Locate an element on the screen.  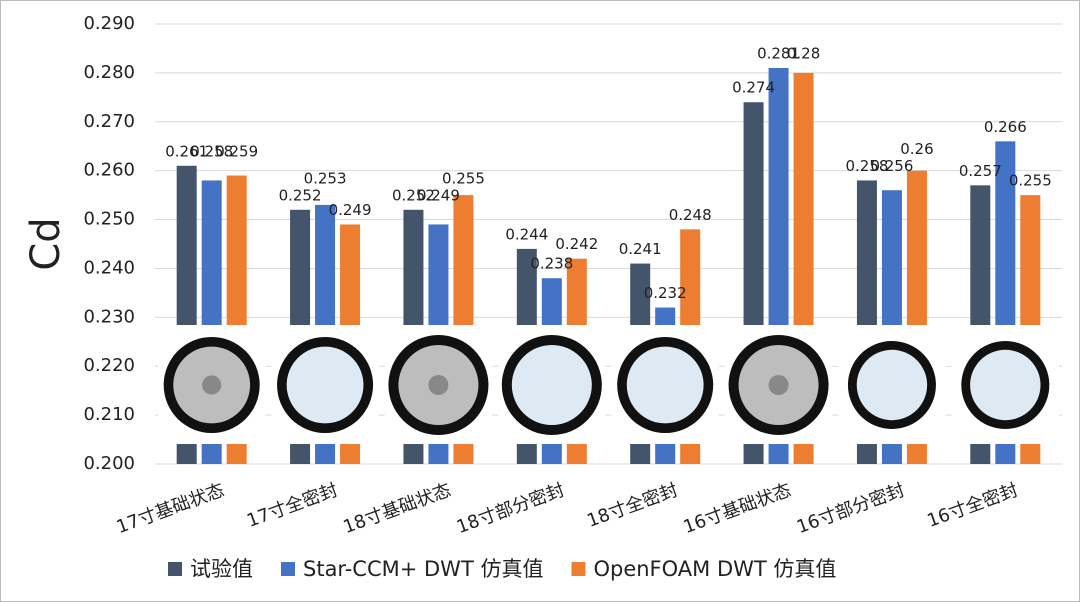
legend-label: OpenFOAM DWT 仿真值 is located at coordinates (714, 569).